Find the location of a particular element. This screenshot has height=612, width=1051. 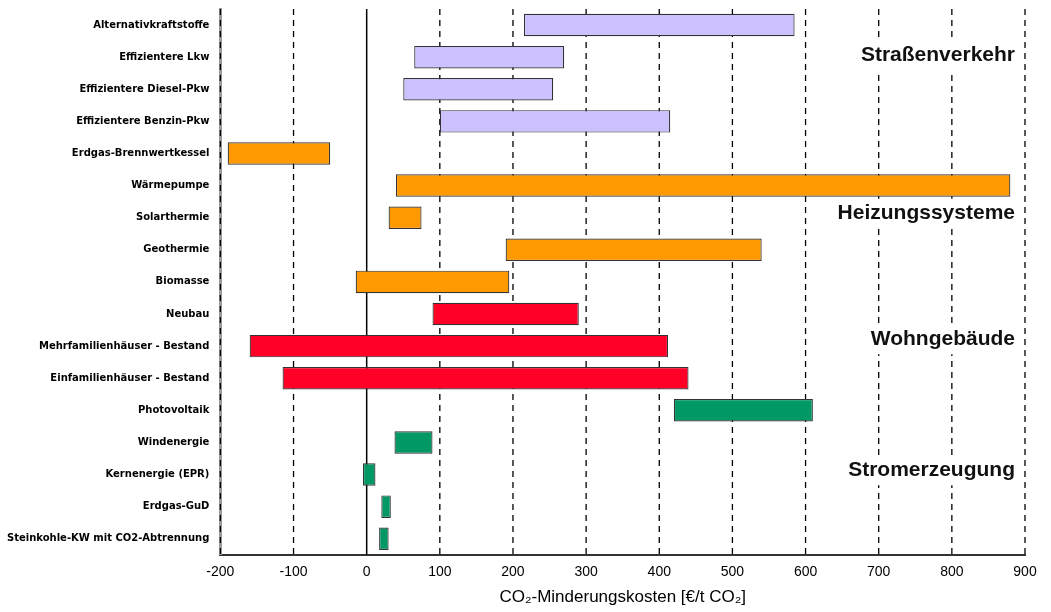

x-tick-label: 0 is located at coordinates (366, 571).